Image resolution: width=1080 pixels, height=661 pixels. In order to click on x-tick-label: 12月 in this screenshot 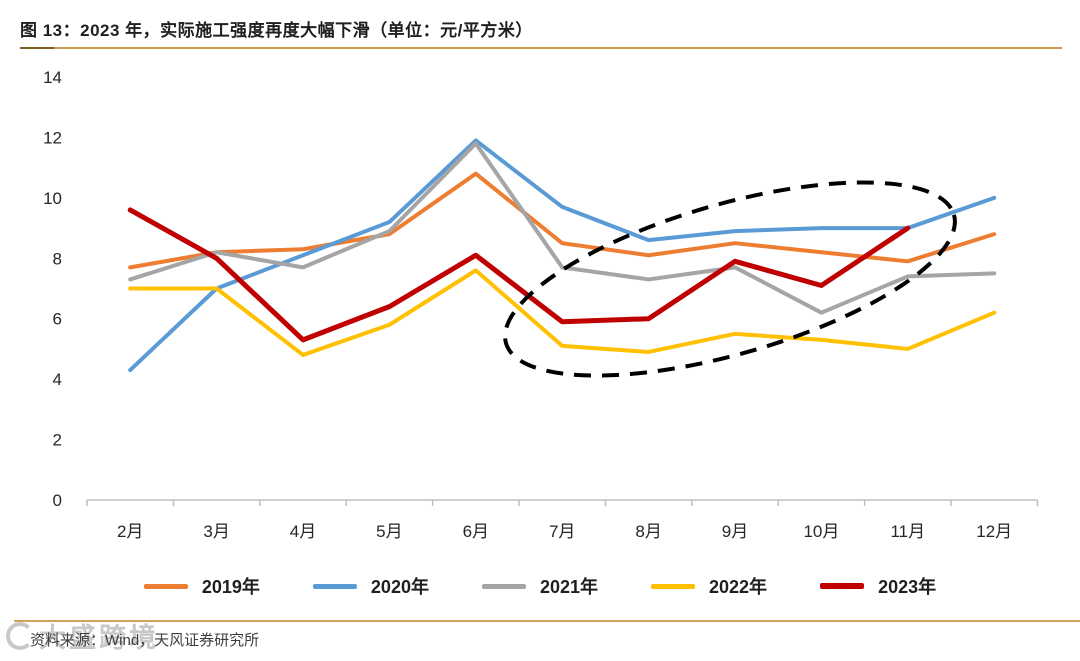, I will do `click(994, 531)`.